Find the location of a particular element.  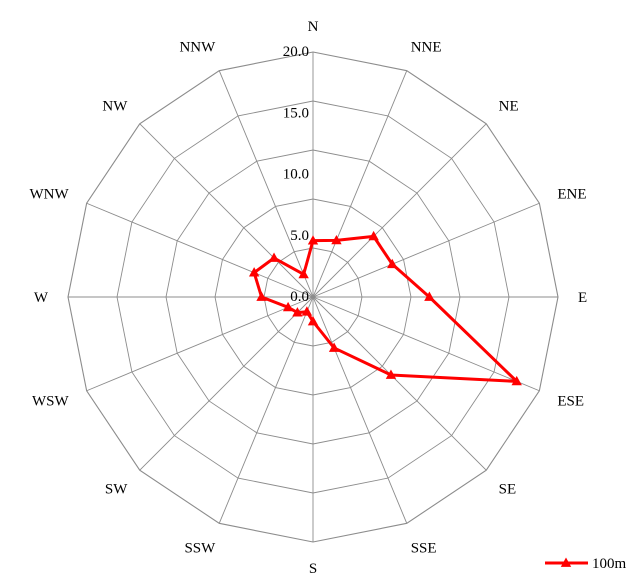

radial-tick-labels: 0.0 5.0 10.0 15.0 20.0 is located at coordinates (296, 174).